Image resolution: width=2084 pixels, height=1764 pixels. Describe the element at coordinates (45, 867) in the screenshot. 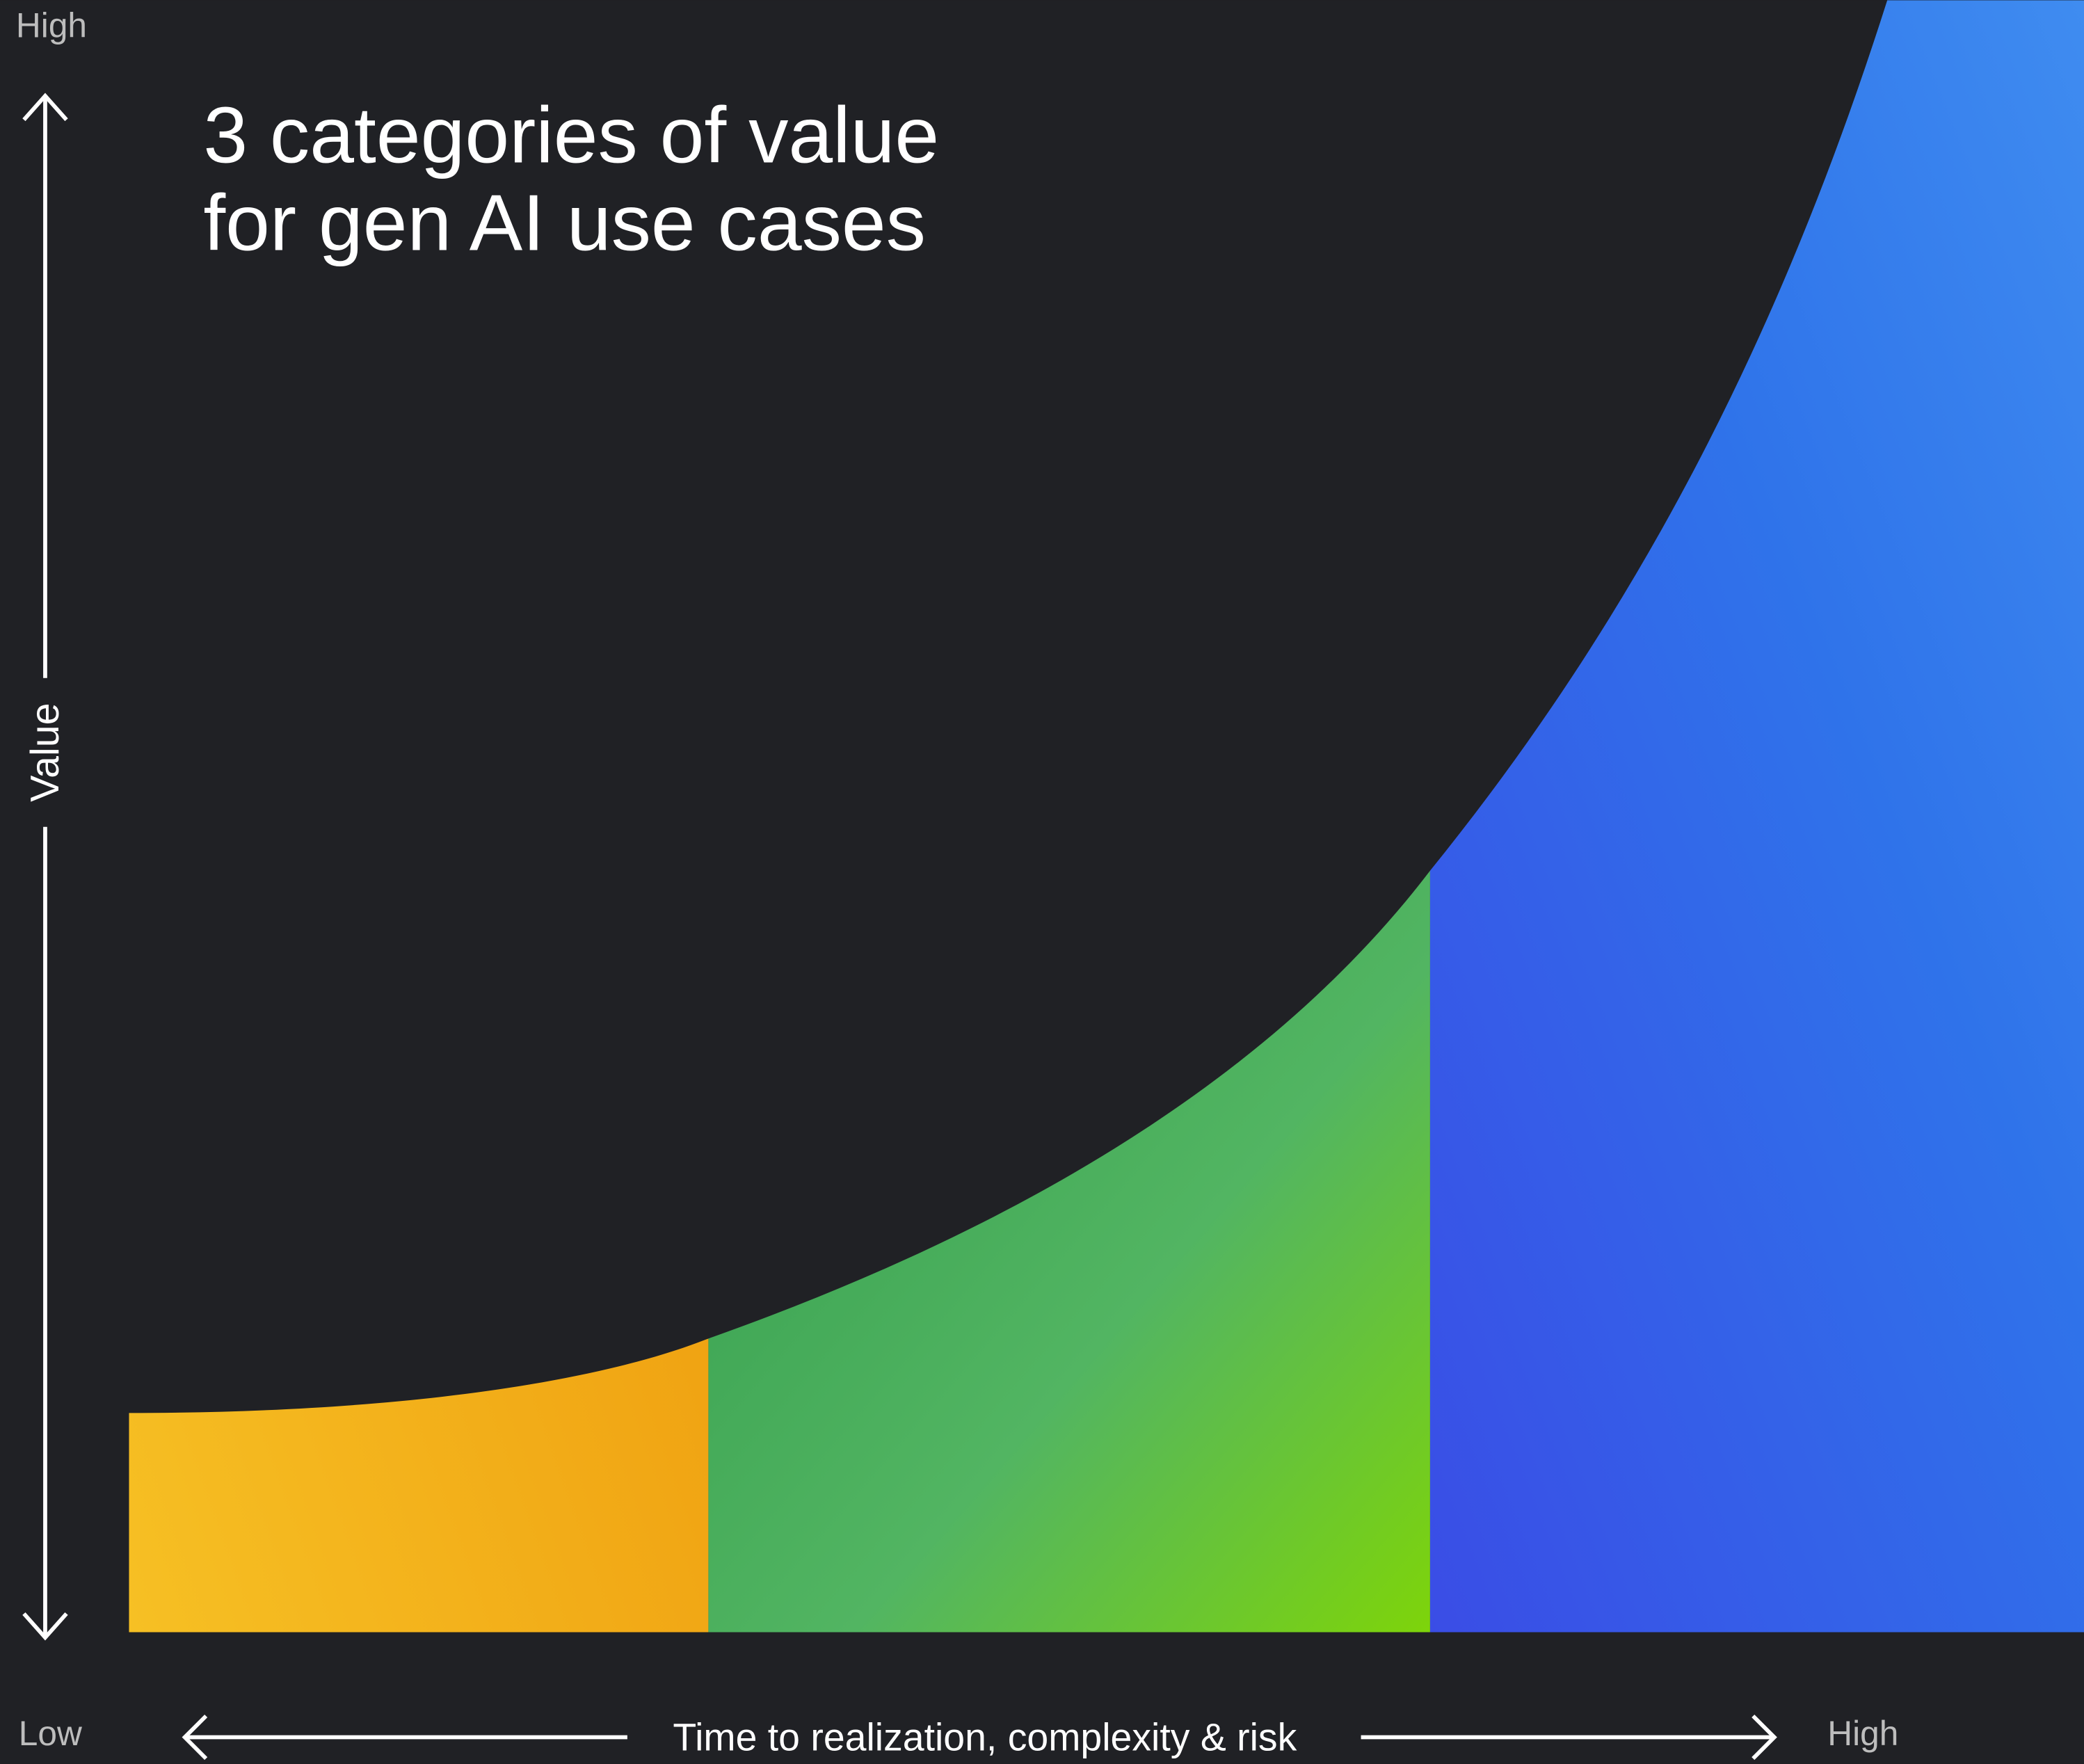

I see `y-axis-arrow` at that location.